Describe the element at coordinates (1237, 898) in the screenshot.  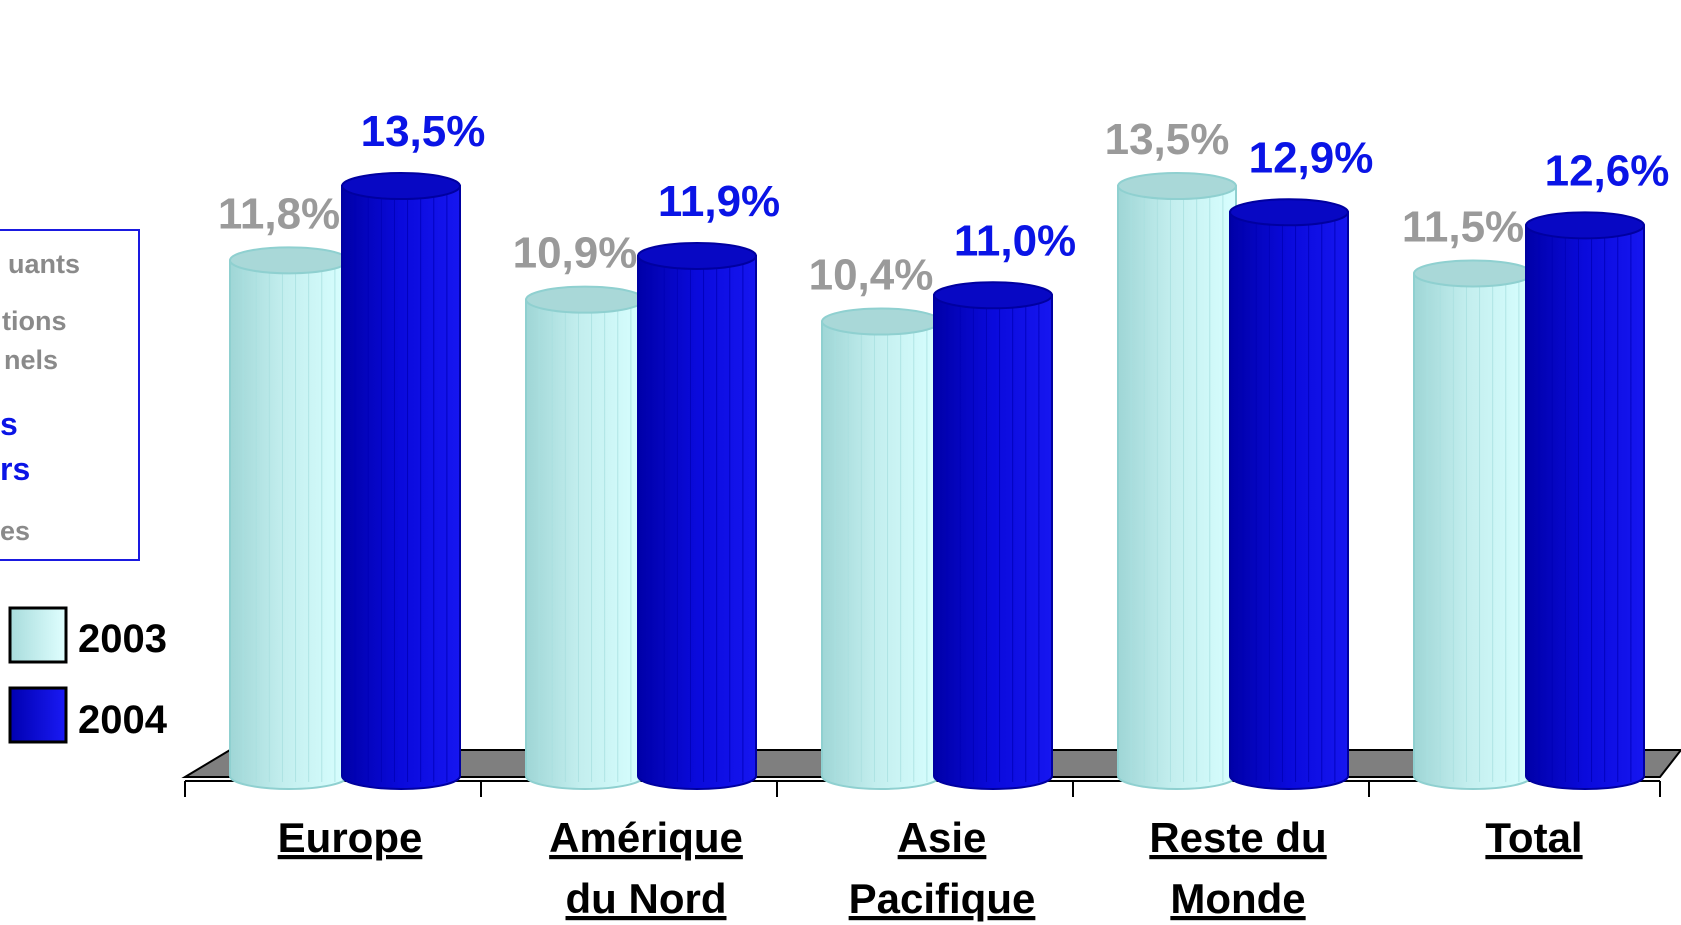
I see `category-label-3-1: Monde` at that location.